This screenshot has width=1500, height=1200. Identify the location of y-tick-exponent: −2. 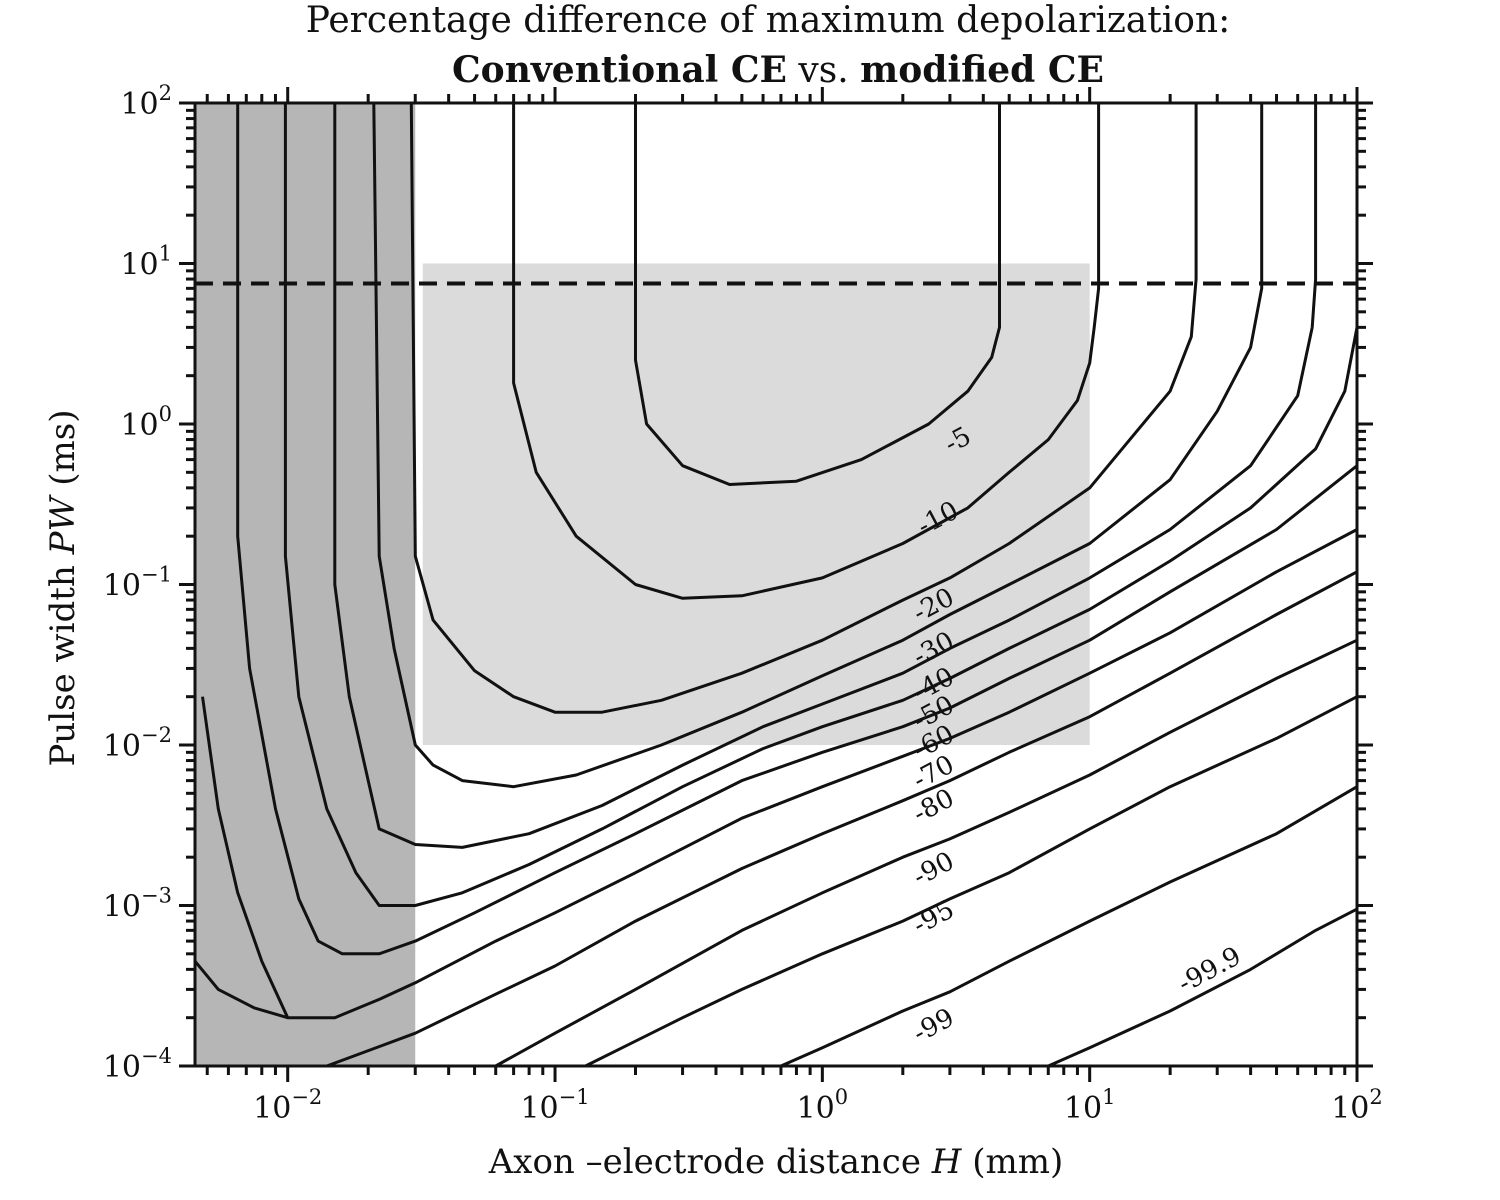
(156, 735).